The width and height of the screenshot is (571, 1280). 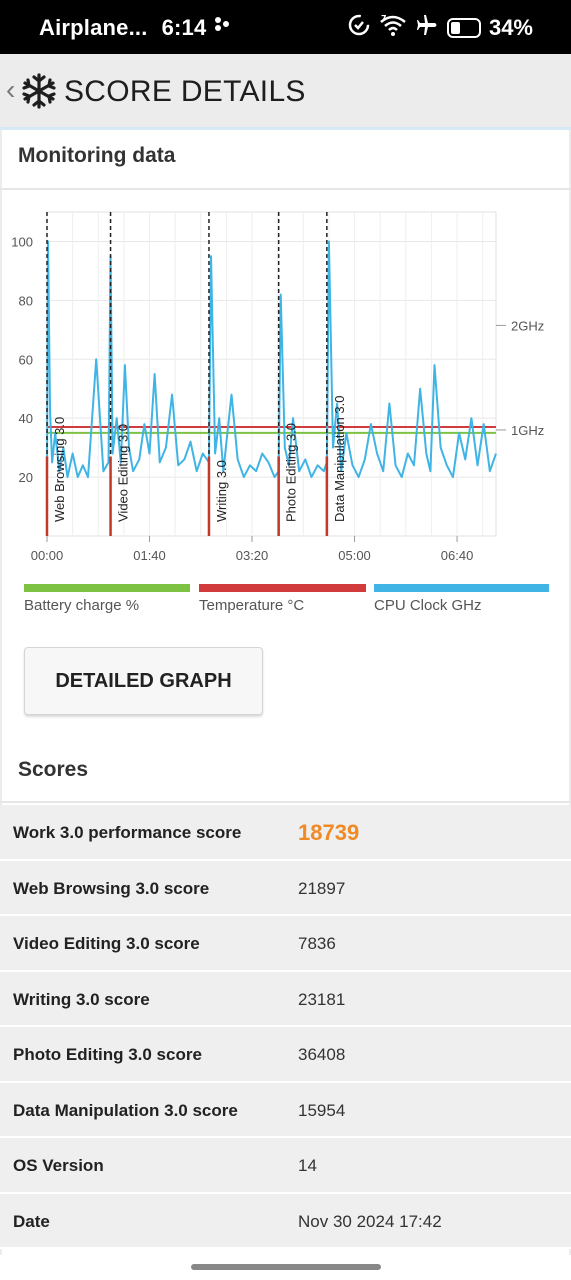 What do you see at coordinates (427, 28) in the screenshot?
I see `airplane-icon` at bounding box center [427, 28].